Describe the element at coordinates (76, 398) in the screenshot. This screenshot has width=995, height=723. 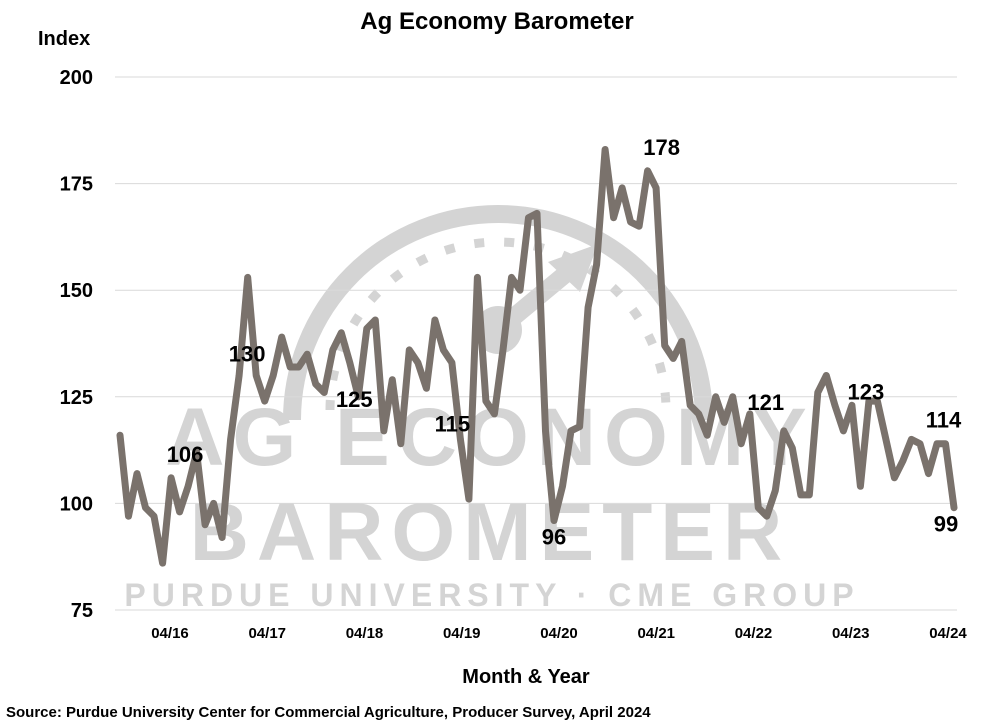
I see `y-tick-label: 125` at that location.